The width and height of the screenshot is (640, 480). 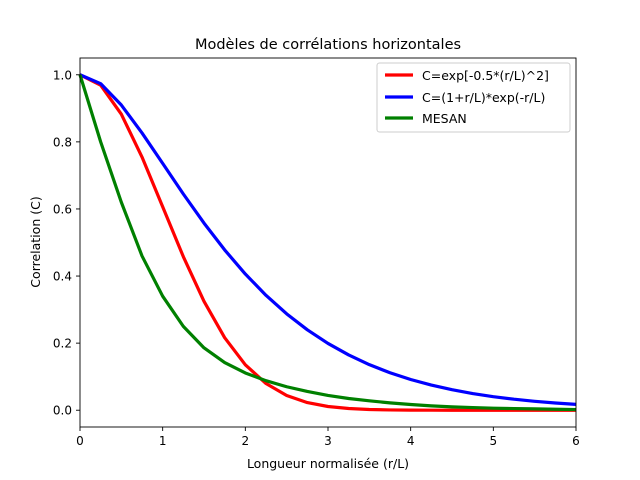 I want to click on y-tick-label: 0.0, so click(x=62, y=411).